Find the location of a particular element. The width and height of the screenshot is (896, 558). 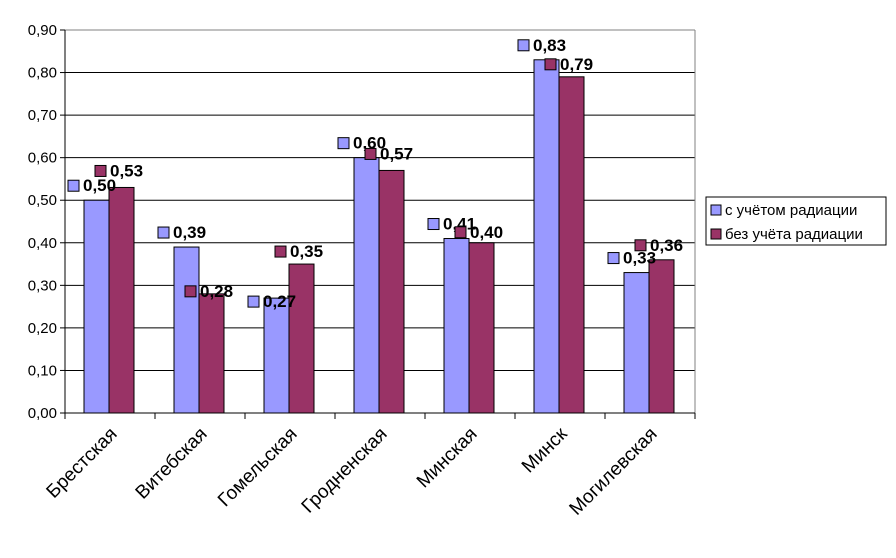

category-label: Гродненская is located at coordinates (345, 471).